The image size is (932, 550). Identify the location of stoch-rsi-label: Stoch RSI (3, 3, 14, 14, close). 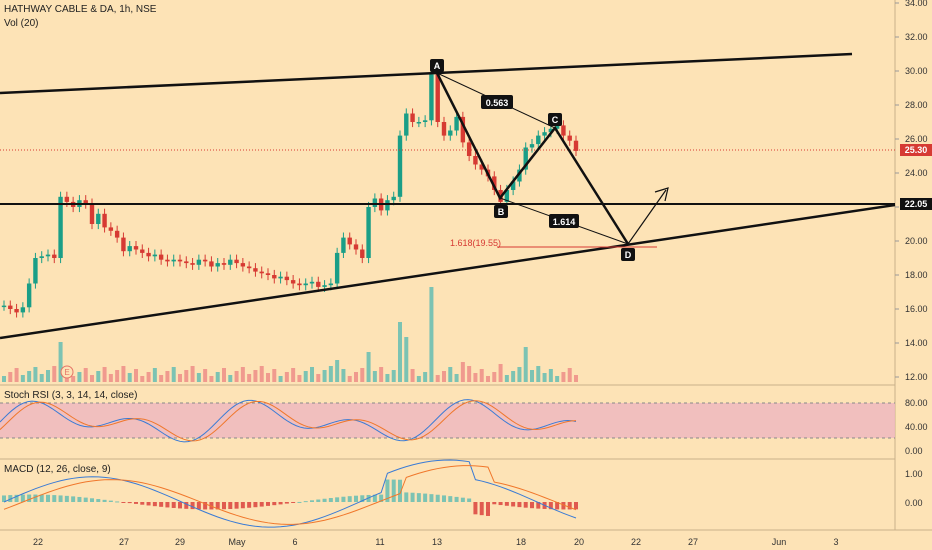
(70, 395).